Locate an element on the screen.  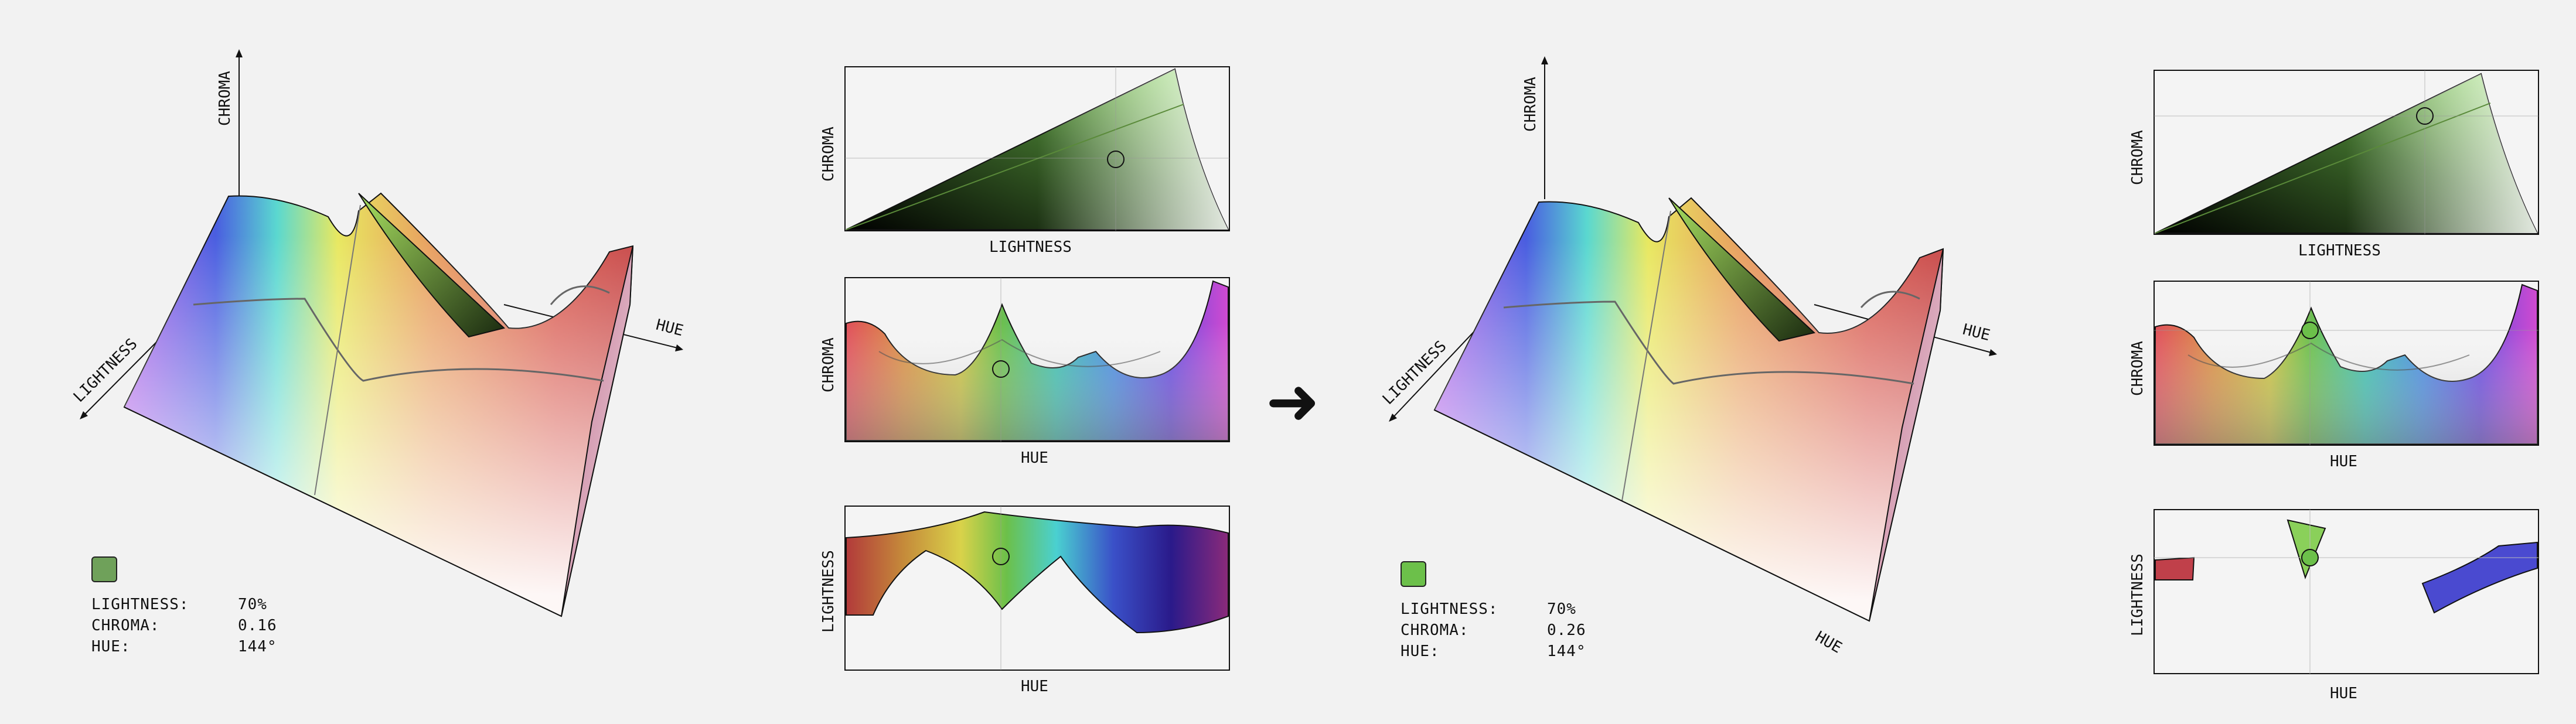
chroma-value: 0.16 is located at coordinates (257, 625).